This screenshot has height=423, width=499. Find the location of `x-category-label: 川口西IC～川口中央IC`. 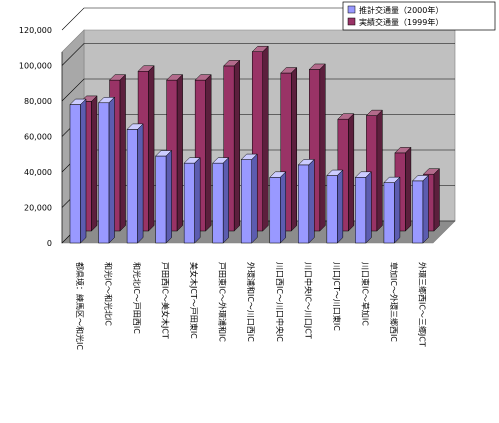

x-category-label: 川口西IC～川口中央IC is located at coordinates (280, 302).